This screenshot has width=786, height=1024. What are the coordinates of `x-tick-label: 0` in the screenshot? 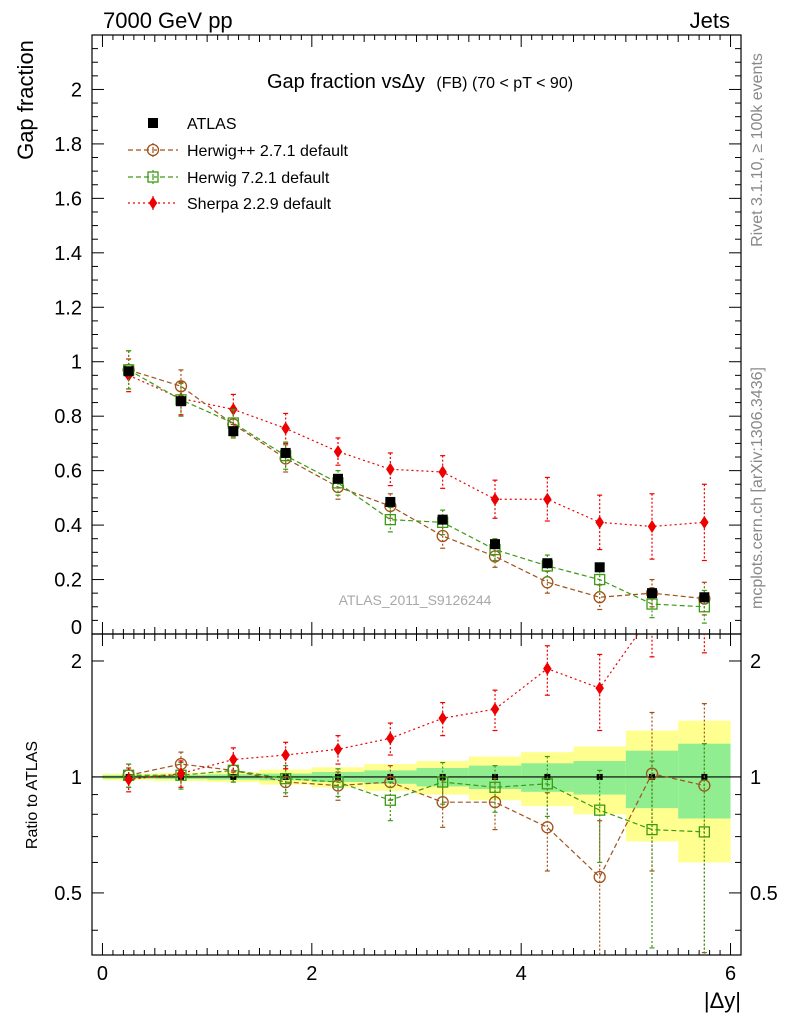 It's located at (102, 974).